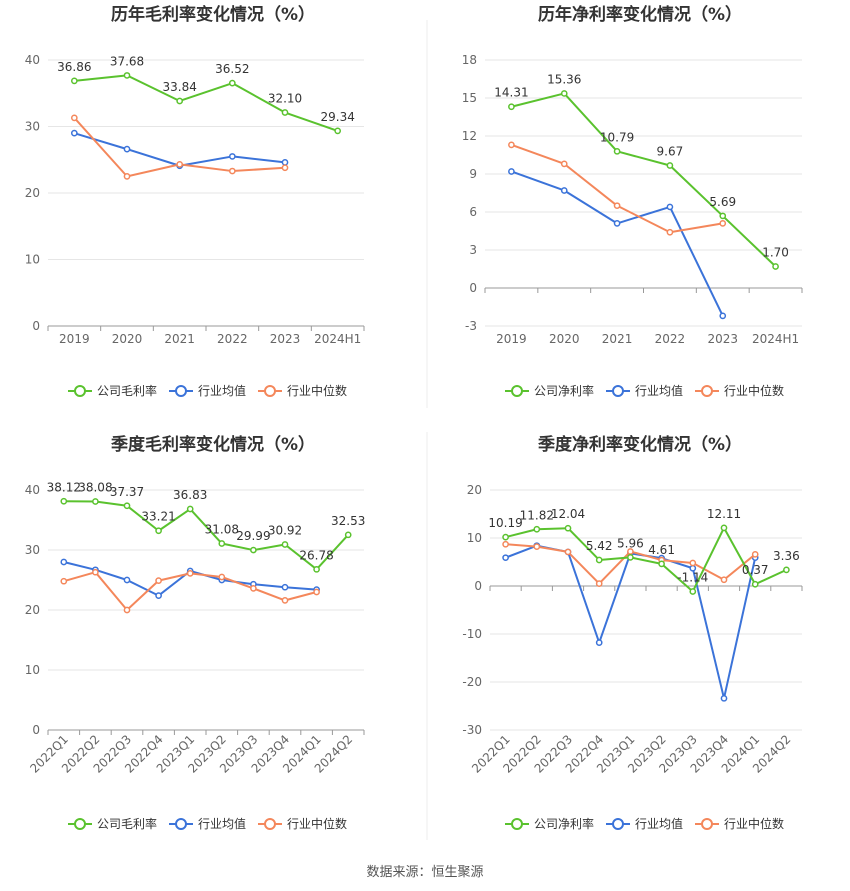  What do you see at coordinates (641, 171) in the screenshot?
I see `series-company: 14.31 15.36 10.79 9.67 5.69 1.70` at bounding box center [641, 171].